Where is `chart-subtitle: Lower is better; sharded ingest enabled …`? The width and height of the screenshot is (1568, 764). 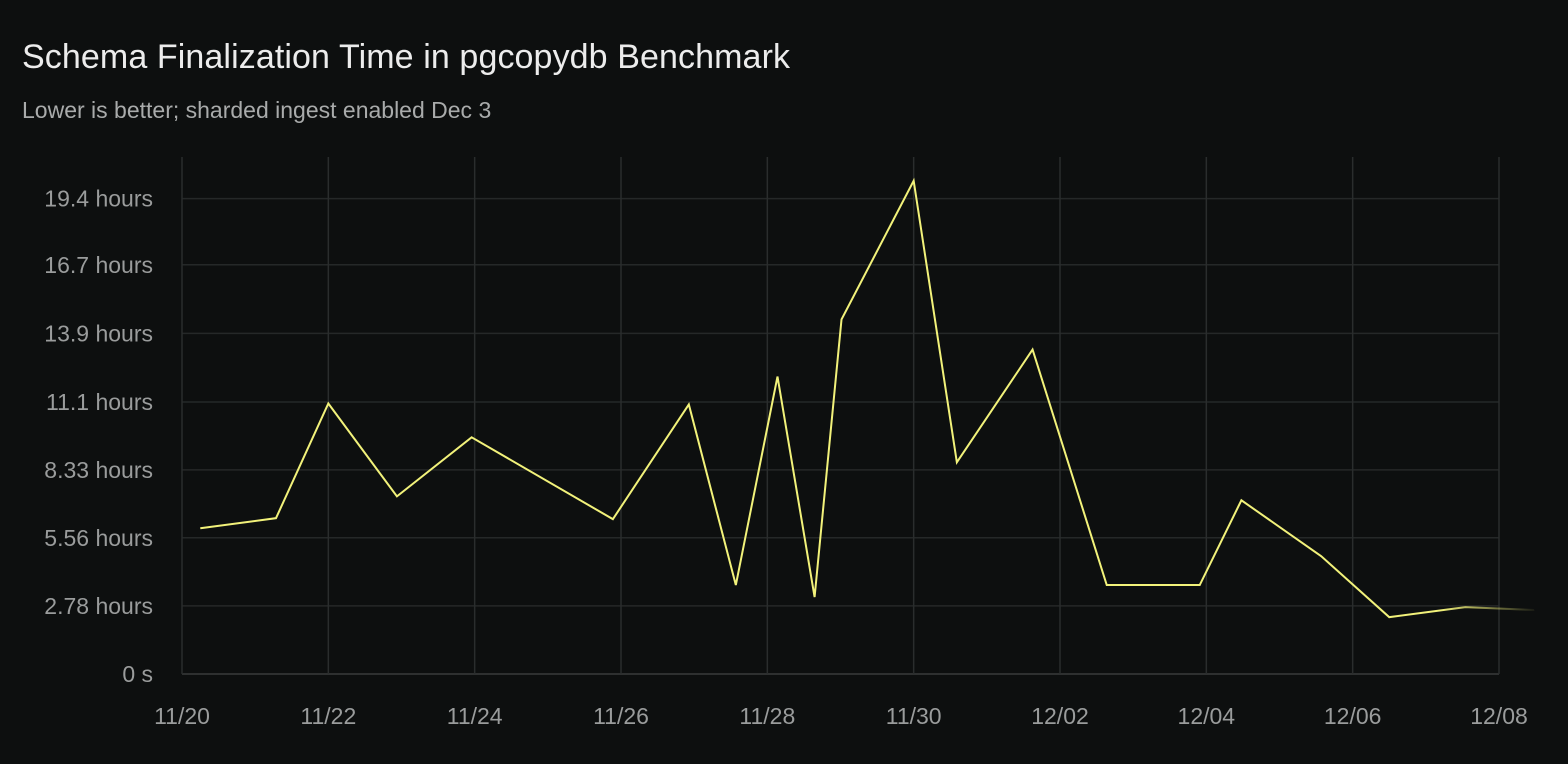 chart-subtitle: Lower is better; sharded ingest enabled … is located at coordinates (257, 110).